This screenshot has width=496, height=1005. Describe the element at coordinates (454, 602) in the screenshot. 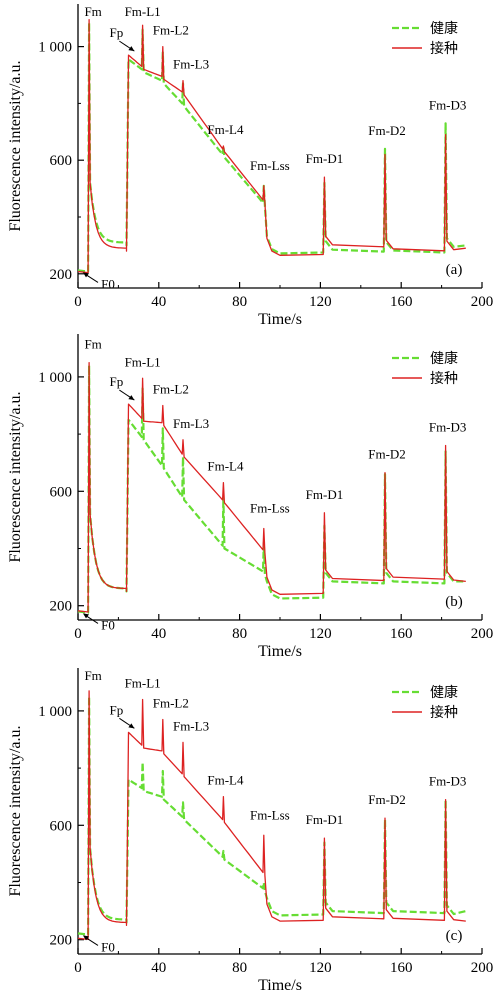

I see `panel-letter: (b)` at that location.